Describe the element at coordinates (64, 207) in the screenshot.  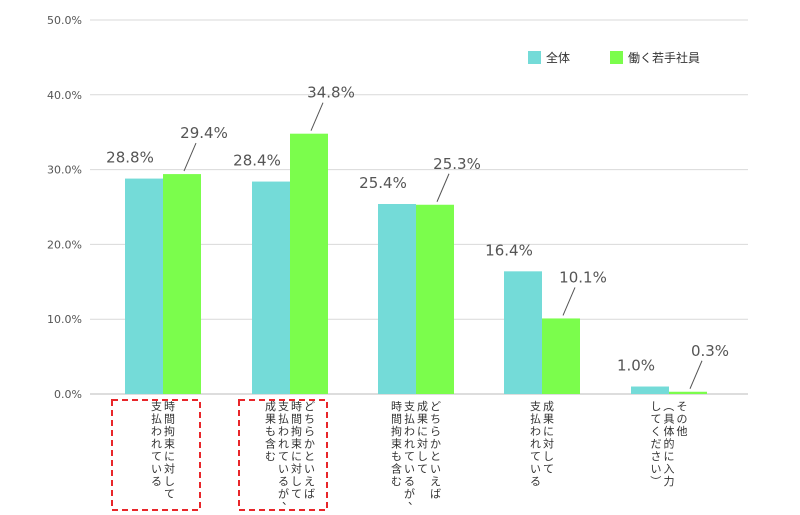
I see `y-axis-tick-labels: 0.0% 10.0% 20.0% 30.0% 40.0% 50.0%` at that location.